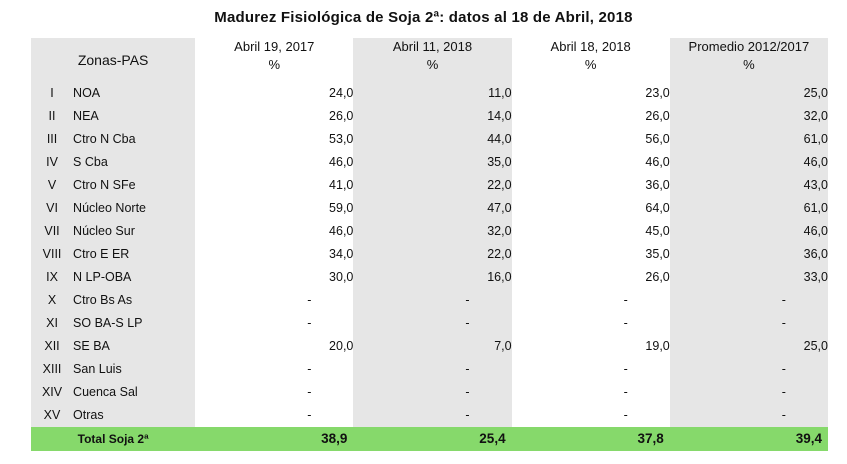 This screenshot has height=464, width=847. What do you see at coordinates (134, 231) in the screenshot?
I see `zone-name: Núcleo Sur` at bounding box center [134, 231].